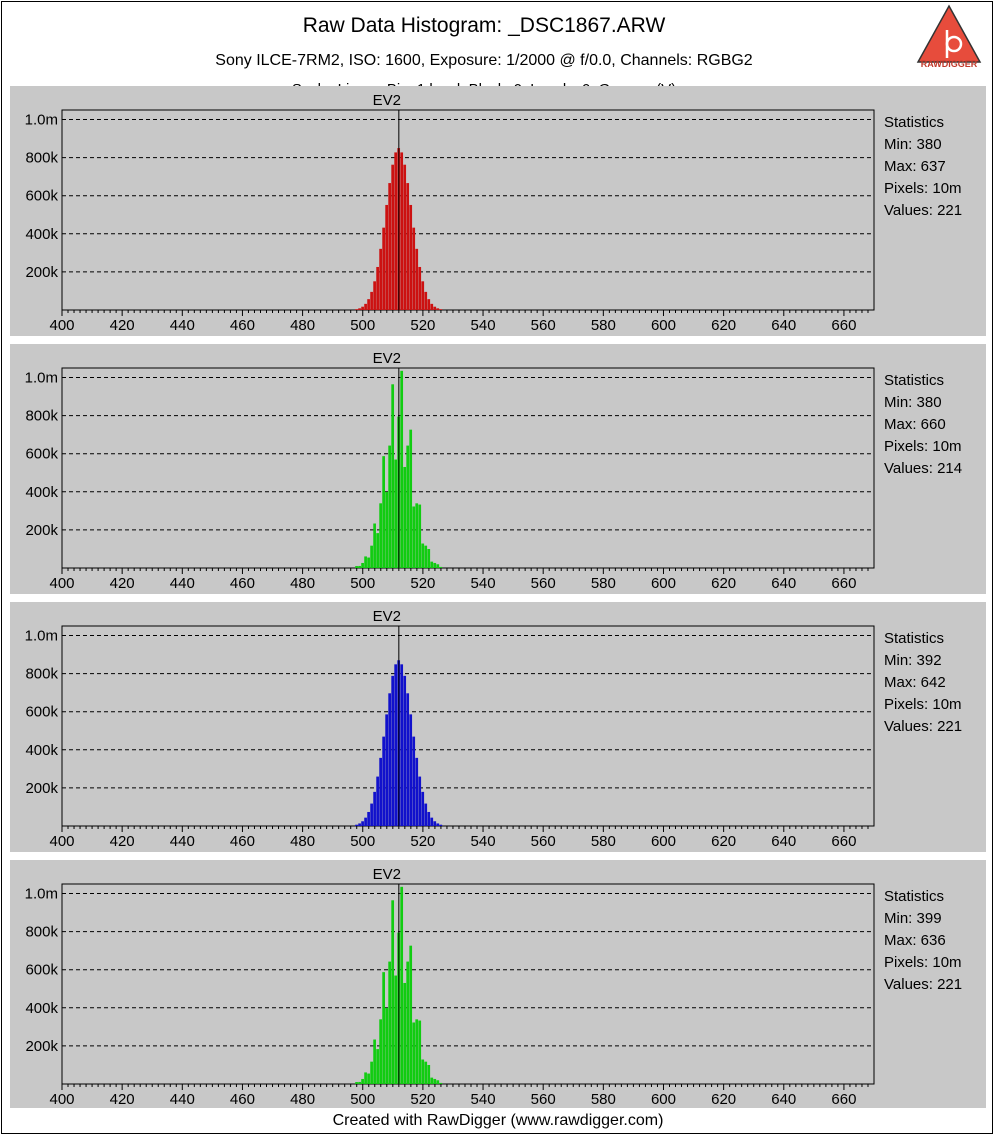 This screenshot has width=996, height=1137. What do you see at coordinates (182, 325) in the screenshot?
I see `x-tick-label: 440` at bounding box center [182, 325].